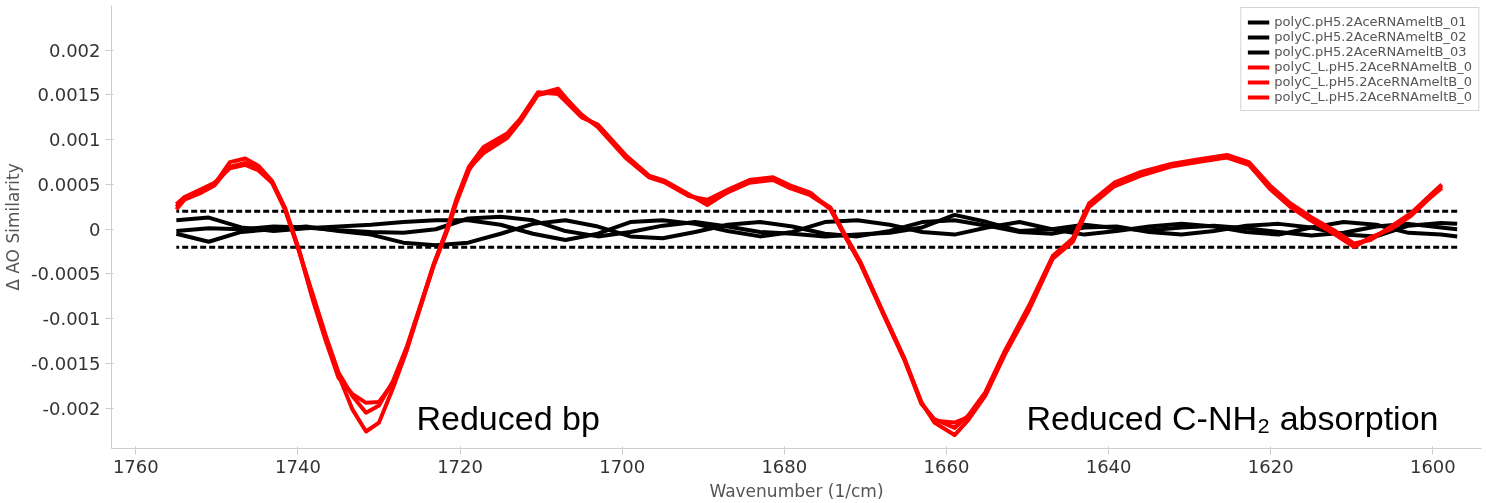 This screenshot has width=1486, height=503. Describe the element at coordinates (66, 363) in the screenshot. I see `y-tick-label: -0.0015` at that location.